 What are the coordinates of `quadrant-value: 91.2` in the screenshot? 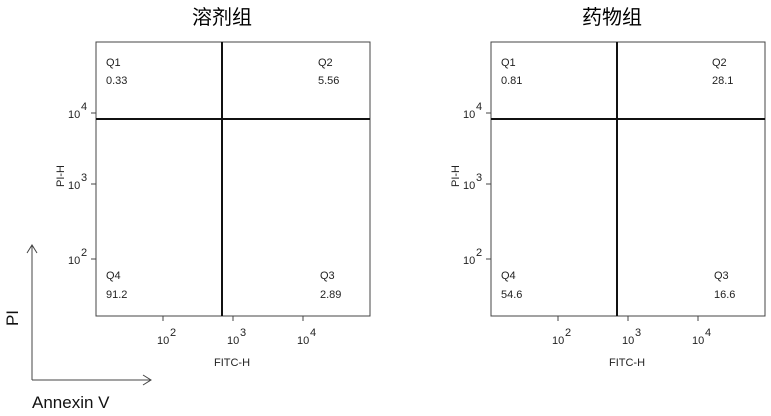 It's located at (116, 295).